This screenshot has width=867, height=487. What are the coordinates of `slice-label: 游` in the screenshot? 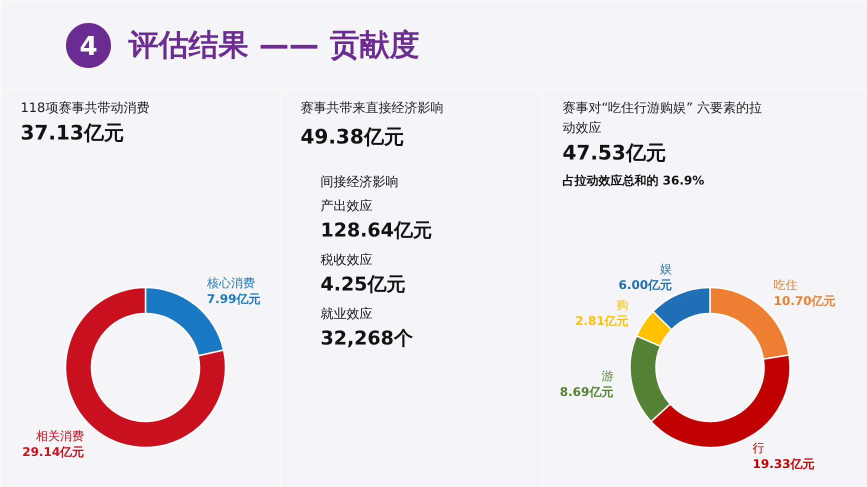 It's located at (607, 375).